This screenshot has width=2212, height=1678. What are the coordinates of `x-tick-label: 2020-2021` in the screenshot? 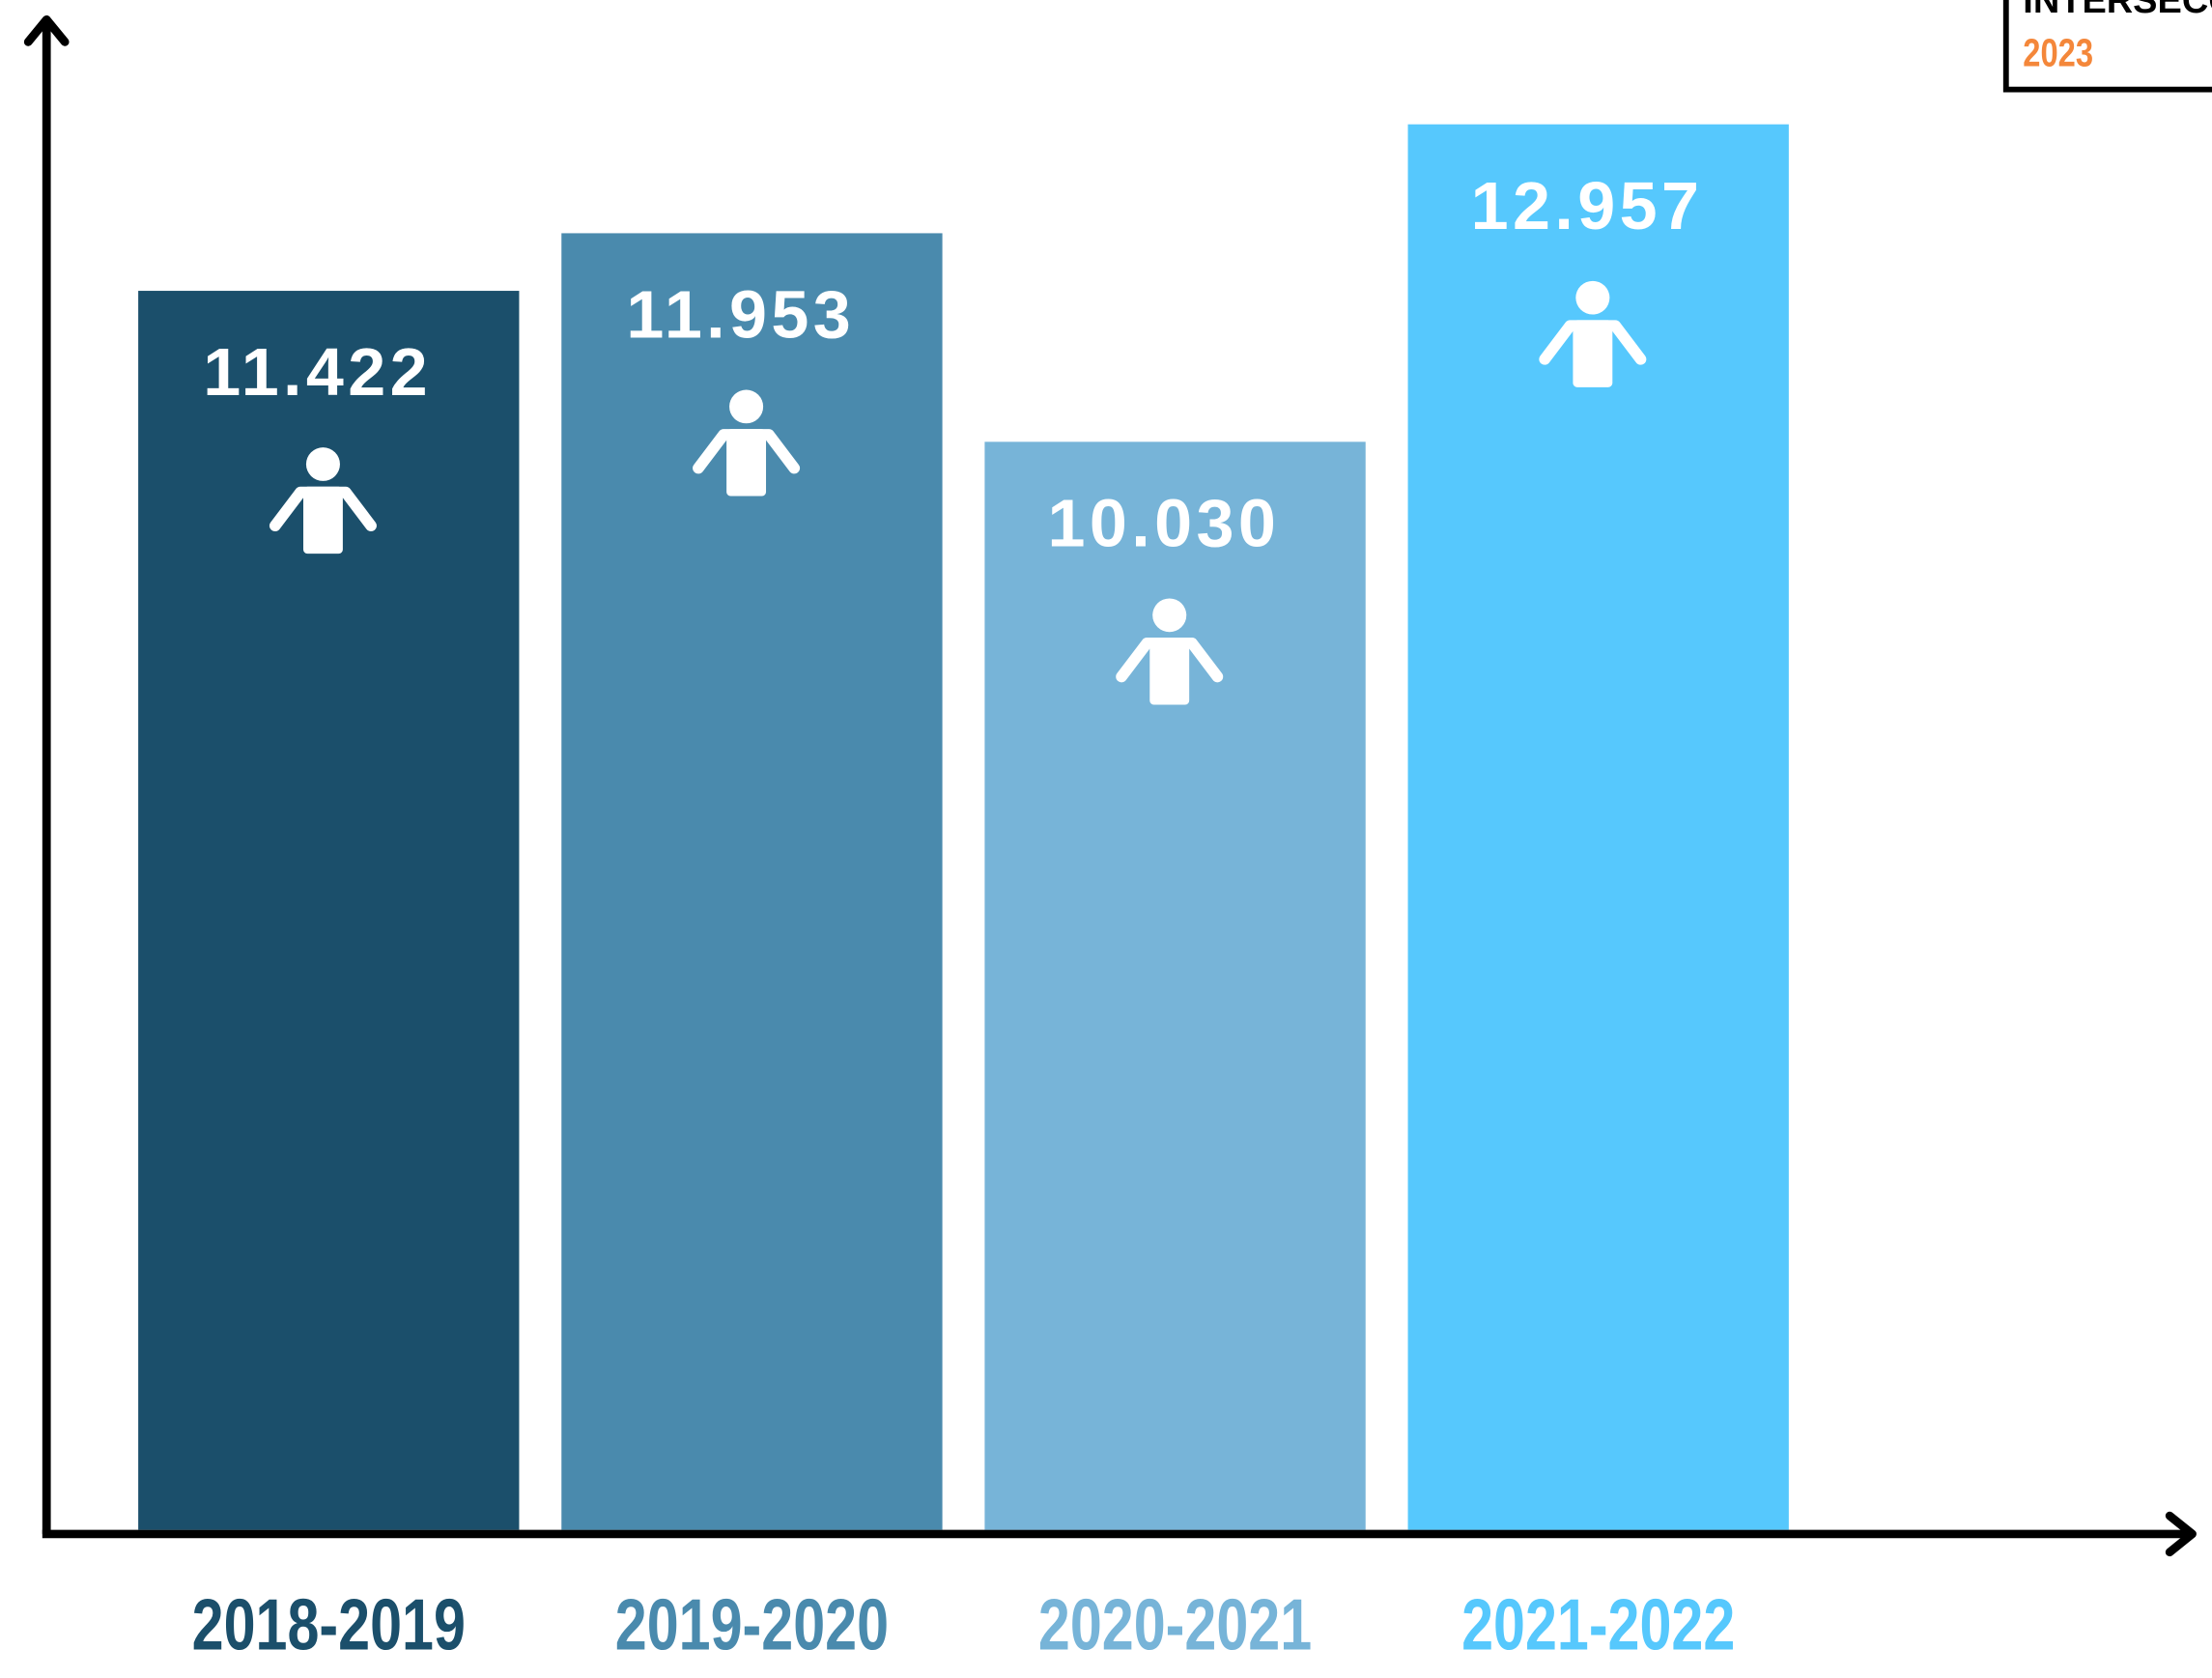 It's located at (1175, 1625).